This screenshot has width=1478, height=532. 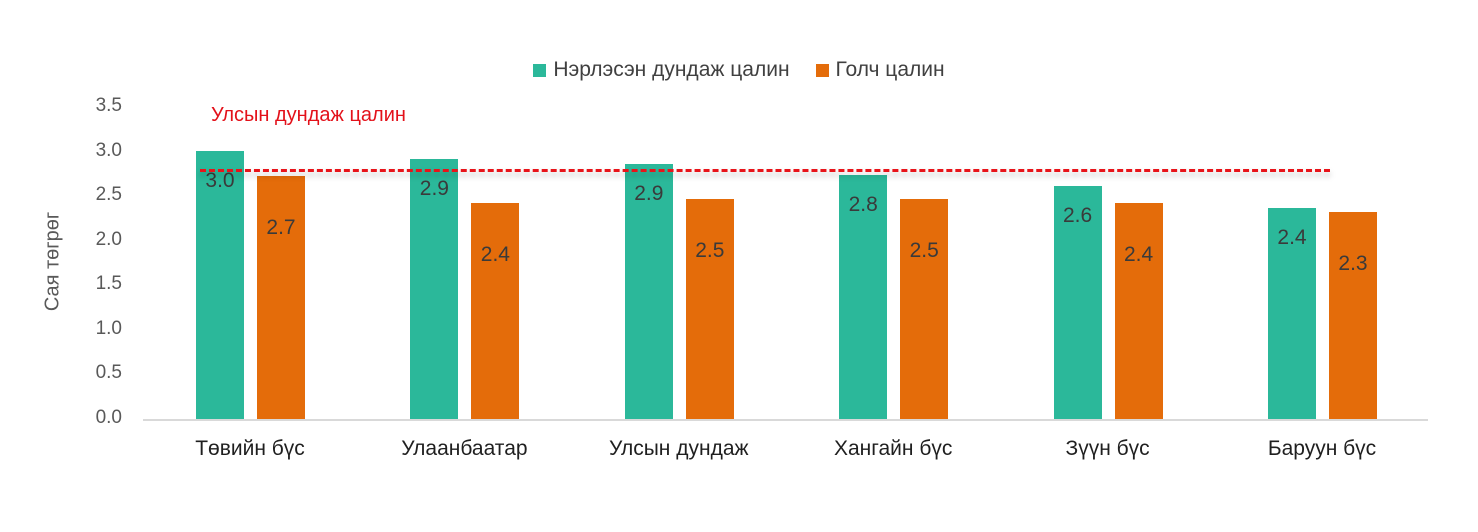 I want to click on y-tick-label: 2.0, so click(x=108, y=239).